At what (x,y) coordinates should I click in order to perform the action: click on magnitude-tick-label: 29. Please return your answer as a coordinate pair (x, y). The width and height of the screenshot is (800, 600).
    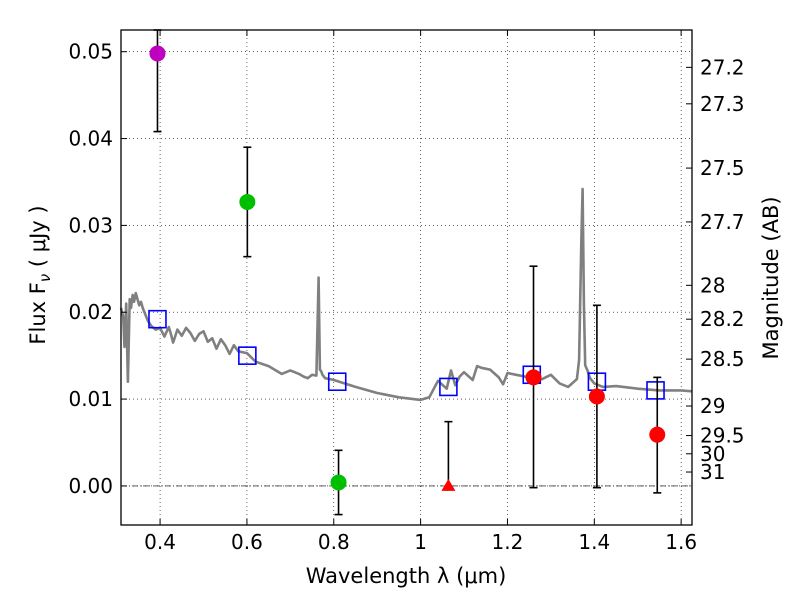
    Looking at the image, I should click on (712, 406).